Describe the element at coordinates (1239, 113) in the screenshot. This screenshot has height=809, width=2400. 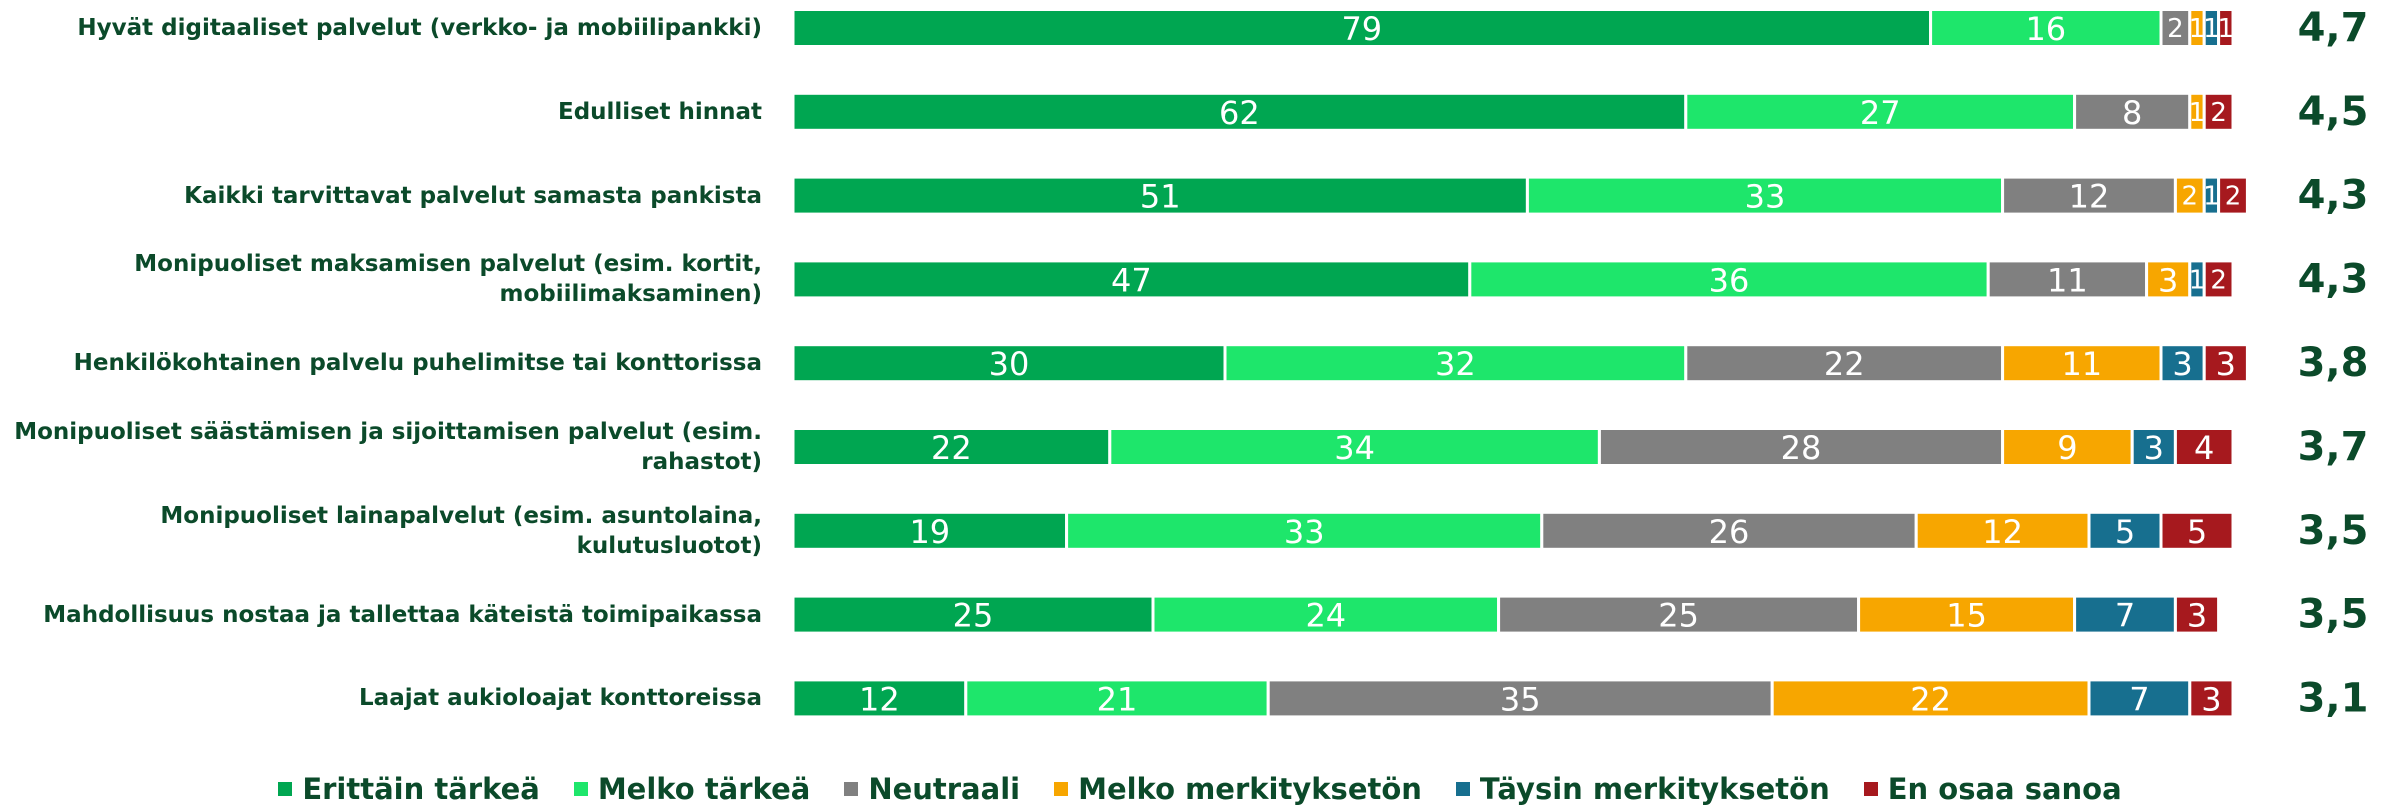
I see `value-label: 62` at that location.